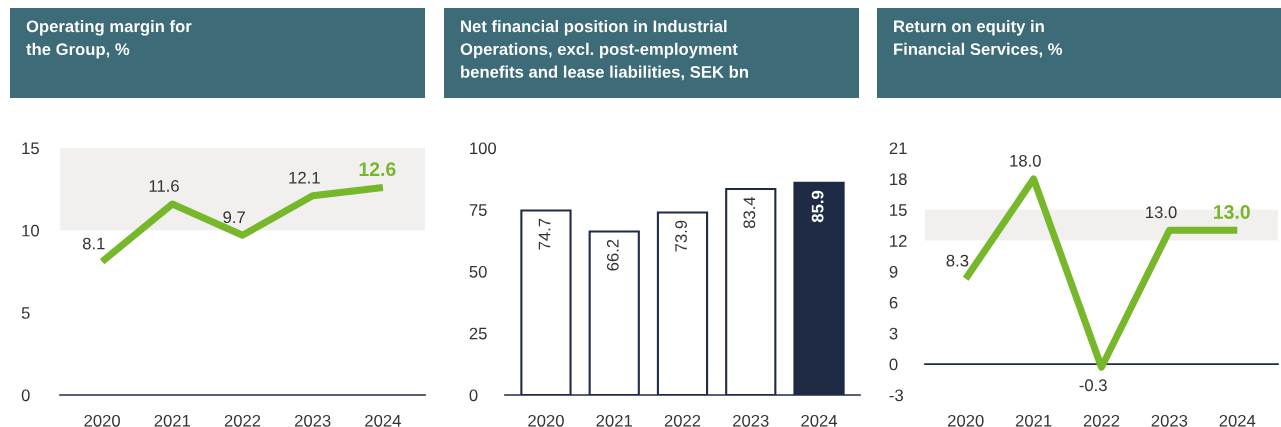 Image resolution: width=1281 pixels, height=427 pixels. Describe the element at coordinates (604, 50) in the screenshot. I see `chart-title: Net financial position in Industrial Operations, excl. post-employment benefits and lease liabilities, SEK bn` at that location.